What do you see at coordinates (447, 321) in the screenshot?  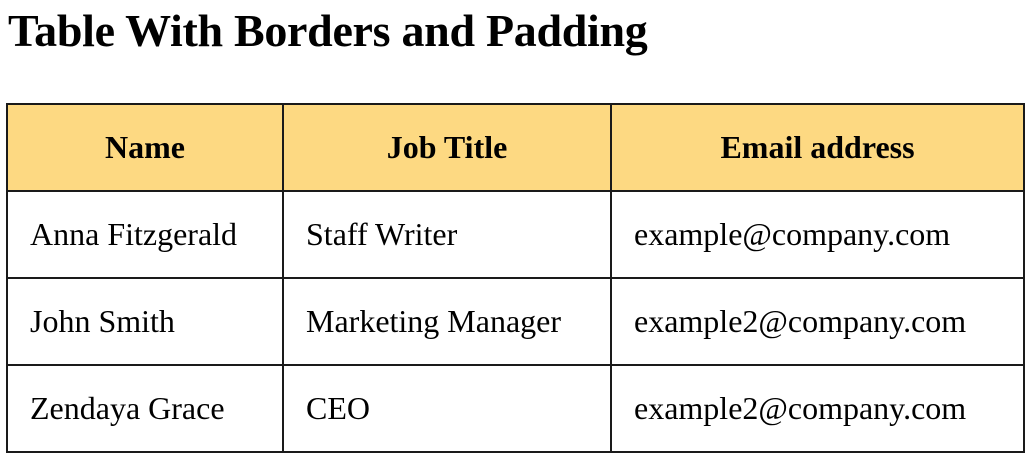 I see `cell-job-title: Marketing Manager` at bounding box center [447, 321].